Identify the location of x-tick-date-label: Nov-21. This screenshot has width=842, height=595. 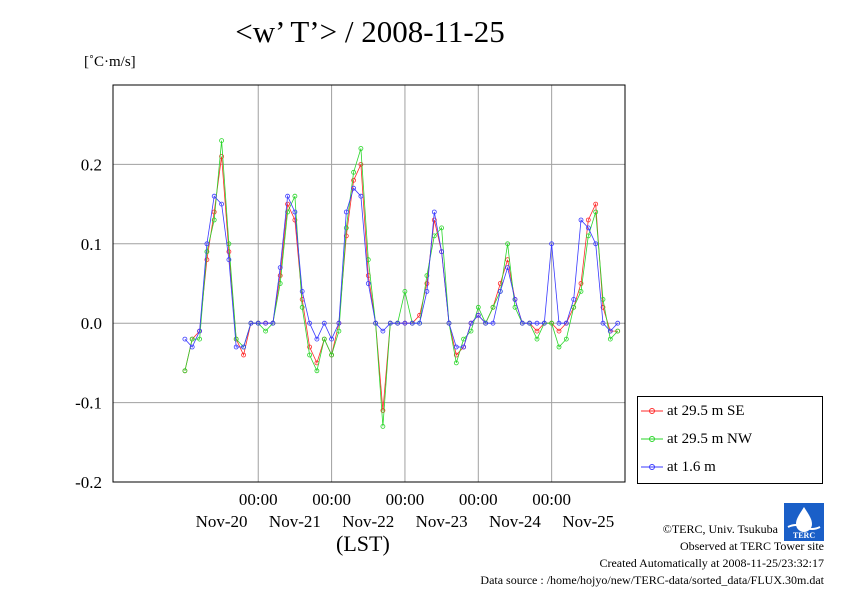
(295, 521).